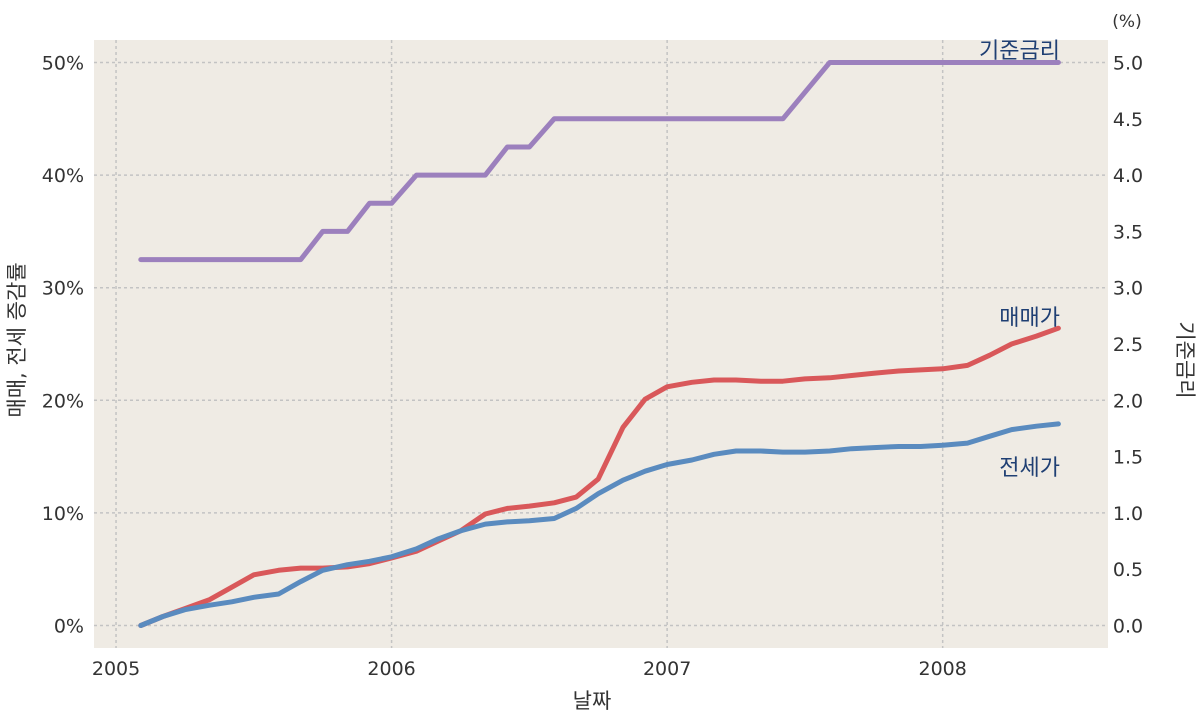 This screenshot has width=1200, height=721. I want to click on y-right-tick-label: 3.5, so click(1128, 232).